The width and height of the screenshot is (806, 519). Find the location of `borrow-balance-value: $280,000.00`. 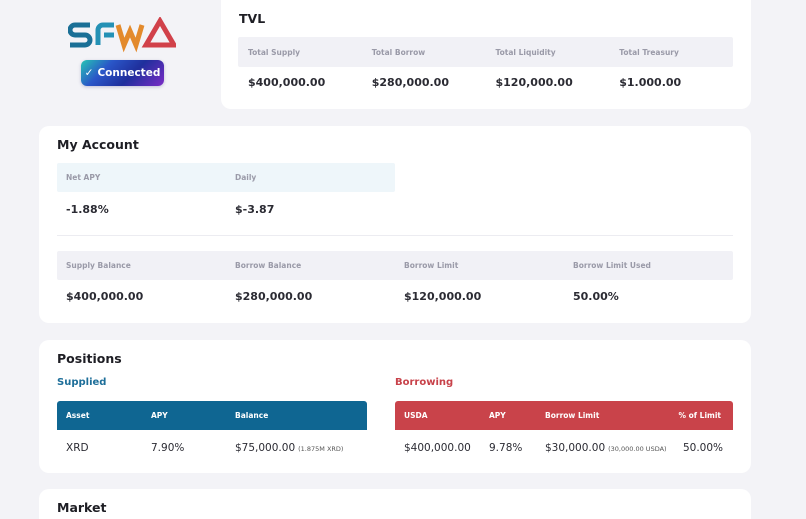

borrow-balance-value: $280,000.00 is located at coordinates (274, 296).